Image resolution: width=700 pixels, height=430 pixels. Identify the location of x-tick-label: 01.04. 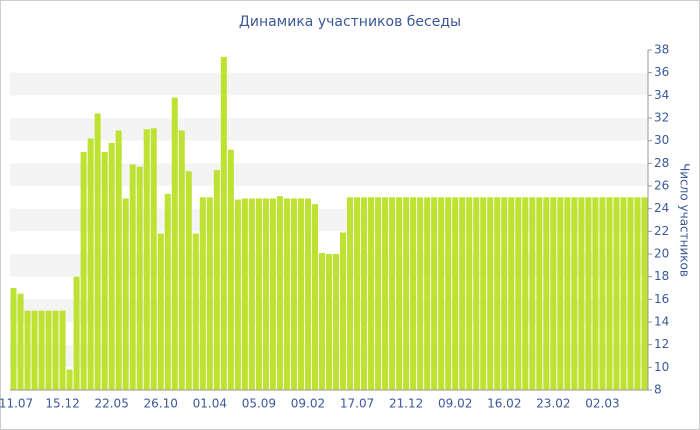
(210, 404).